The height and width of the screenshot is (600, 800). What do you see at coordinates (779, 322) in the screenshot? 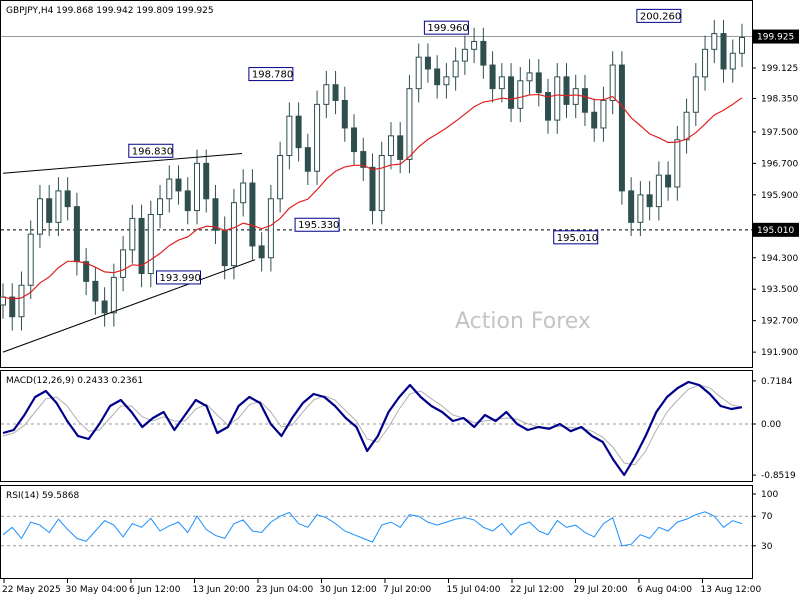
I see `price-tick-label: 192.700` at bounding box center [779, 322].